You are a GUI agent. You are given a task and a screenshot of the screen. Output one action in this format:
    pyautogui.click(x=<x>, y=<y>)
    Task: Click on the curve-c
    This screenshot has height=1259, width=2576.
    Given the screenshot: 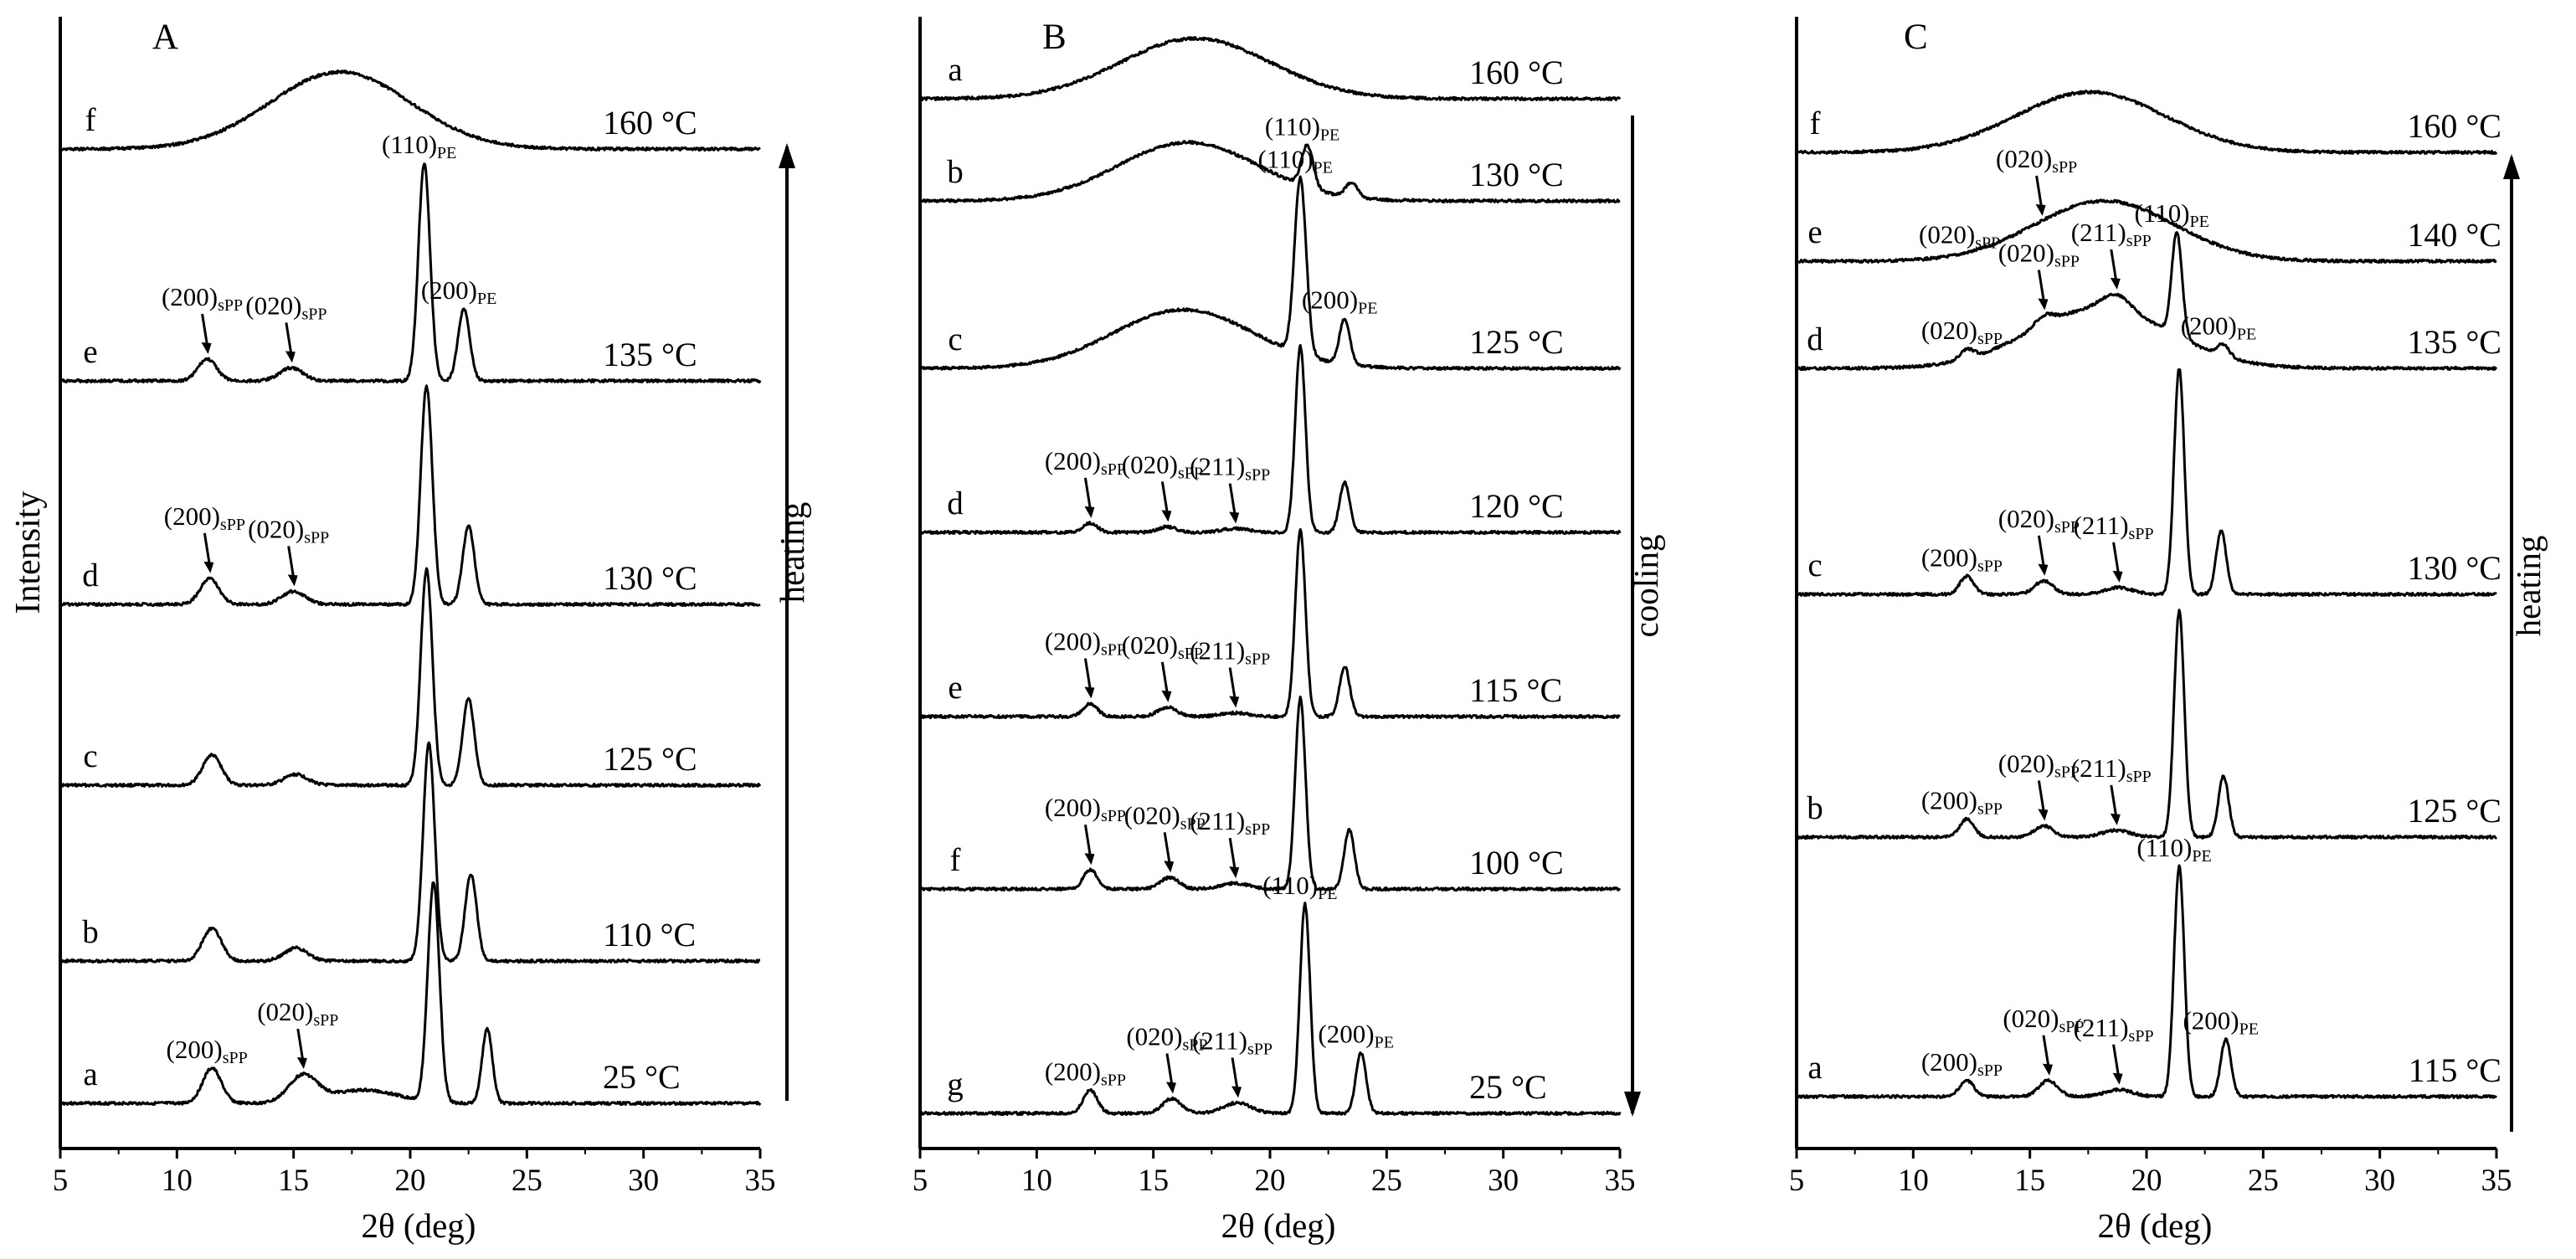 What is the action you would take?
    pyautogui.click(x=2146, y=483)
    